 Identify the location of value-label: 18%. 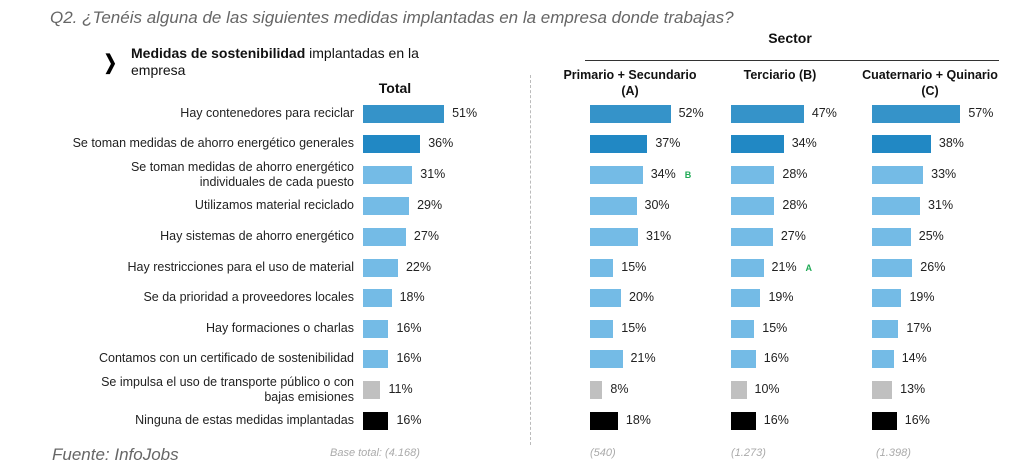
(412, 297).